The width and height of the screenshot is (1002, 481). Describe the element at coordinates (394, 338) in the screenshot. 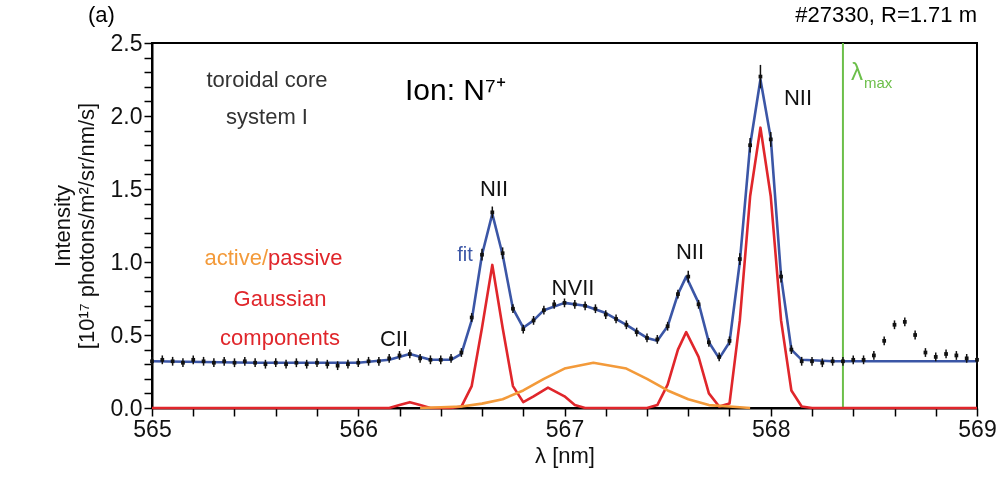

I see `annotation: CII` at that location.